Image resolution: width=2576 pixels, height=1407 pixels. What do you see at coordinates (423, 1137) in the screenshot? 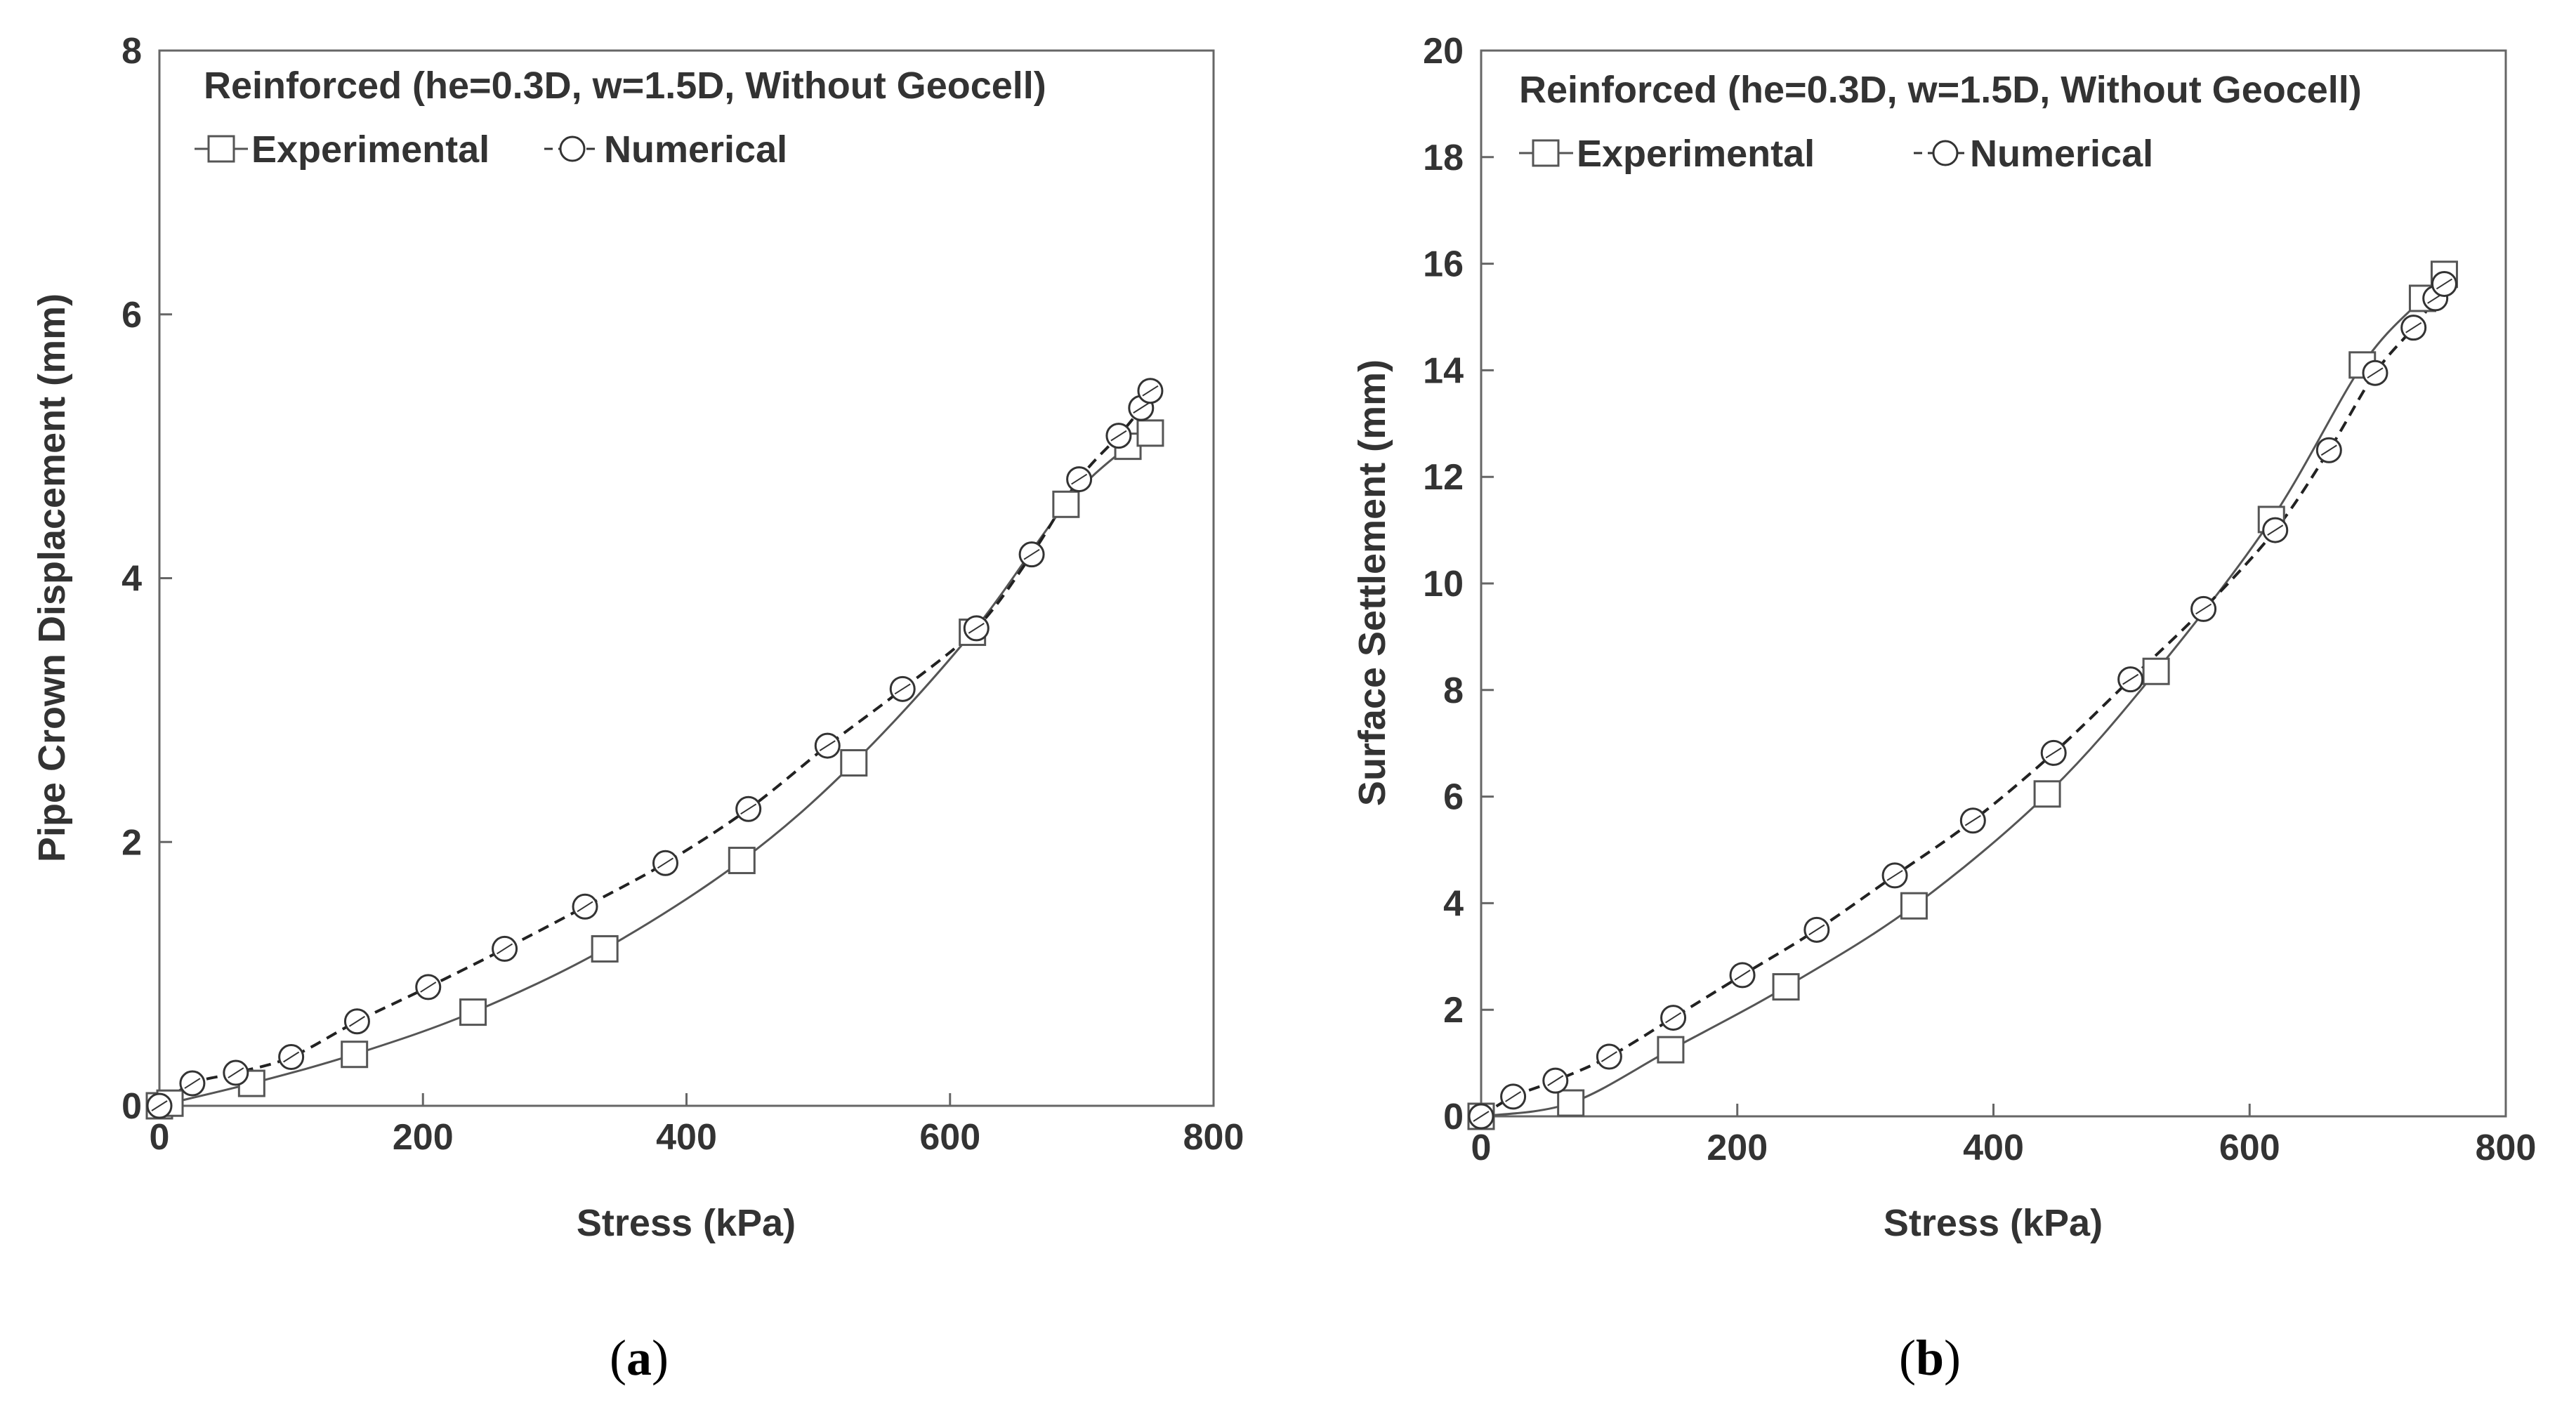
I see `x-tick-label-a-200: 200` at bounding box center [423, 1137].